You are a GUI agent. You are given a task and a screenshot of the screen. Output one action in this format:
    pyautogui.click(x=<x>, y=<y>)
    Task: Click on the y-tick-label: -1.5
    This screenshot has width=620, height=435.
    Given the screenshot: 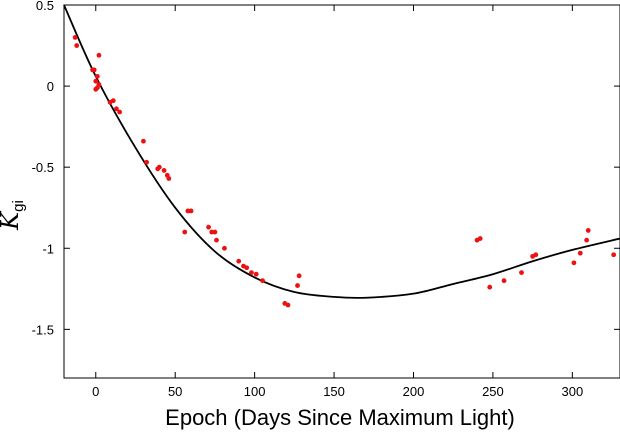 What is the action you would take?
    pyautogui.click(x=43, y=329)
    